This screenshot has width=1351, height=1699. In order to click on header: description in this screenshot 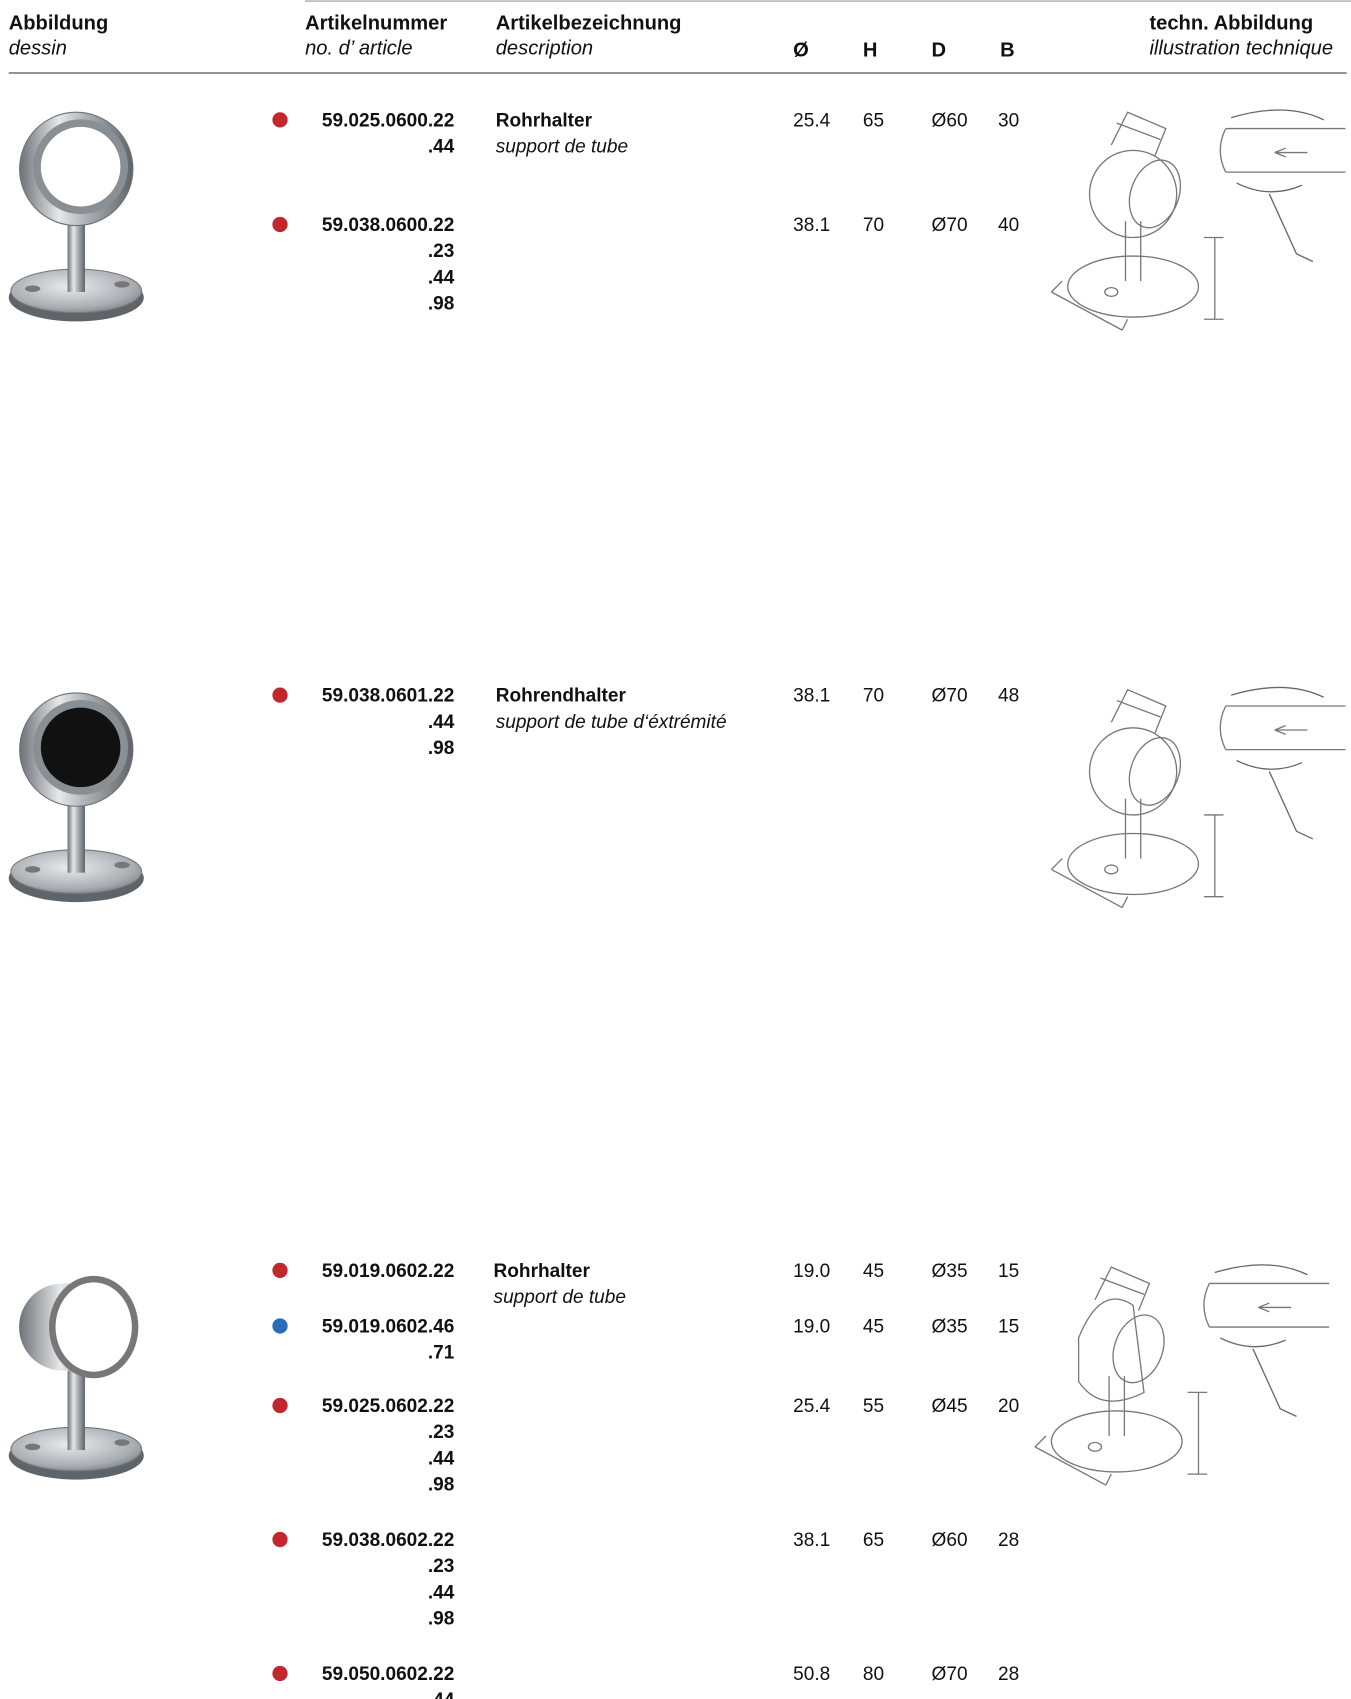, I will do `click(544, 48)`.